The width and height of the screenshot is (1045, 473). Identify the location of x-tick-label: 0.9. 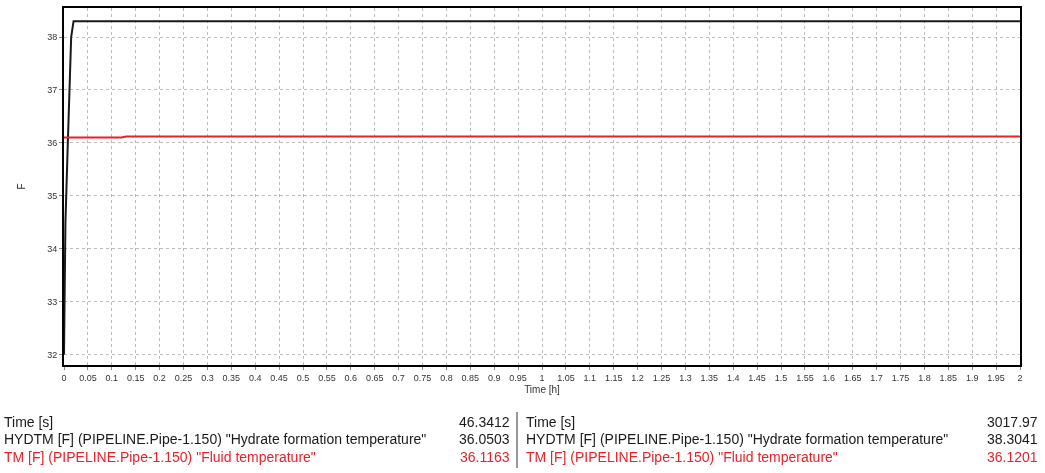
(494, 377).